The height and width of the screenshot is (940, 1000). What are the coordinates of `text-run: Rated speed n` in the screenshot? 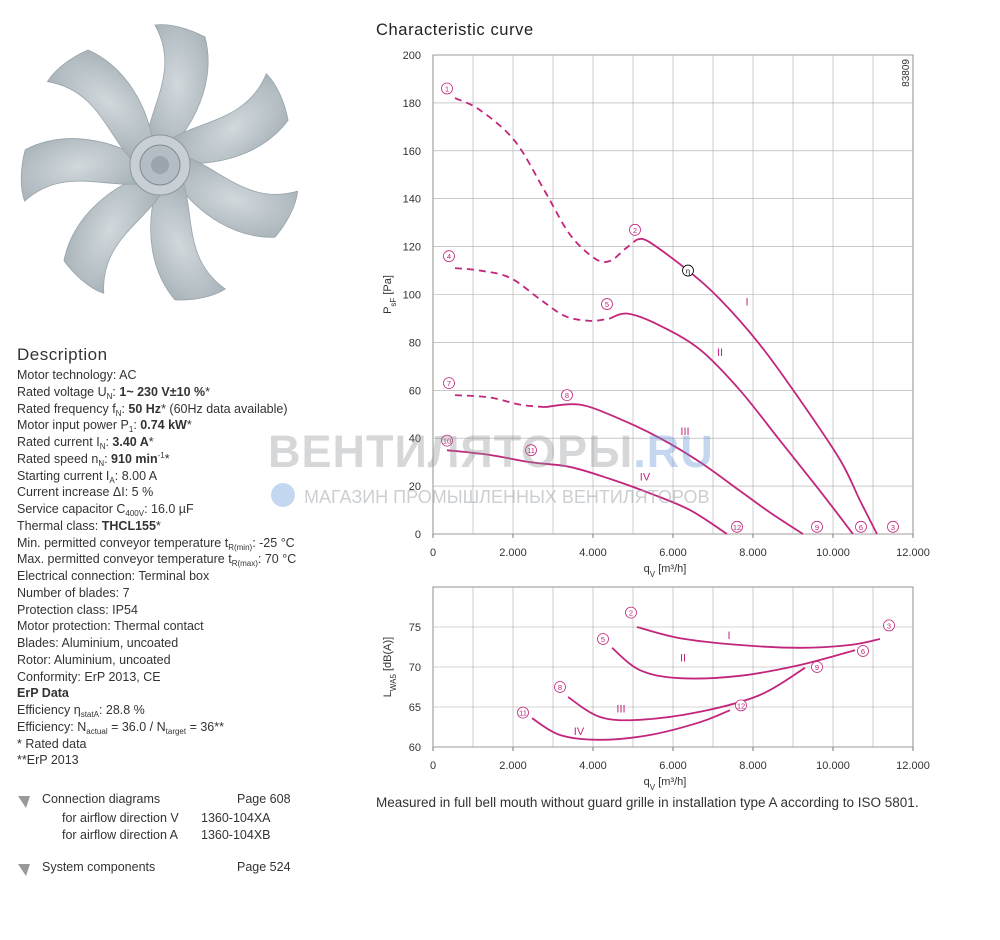 It's located at (58, 458).